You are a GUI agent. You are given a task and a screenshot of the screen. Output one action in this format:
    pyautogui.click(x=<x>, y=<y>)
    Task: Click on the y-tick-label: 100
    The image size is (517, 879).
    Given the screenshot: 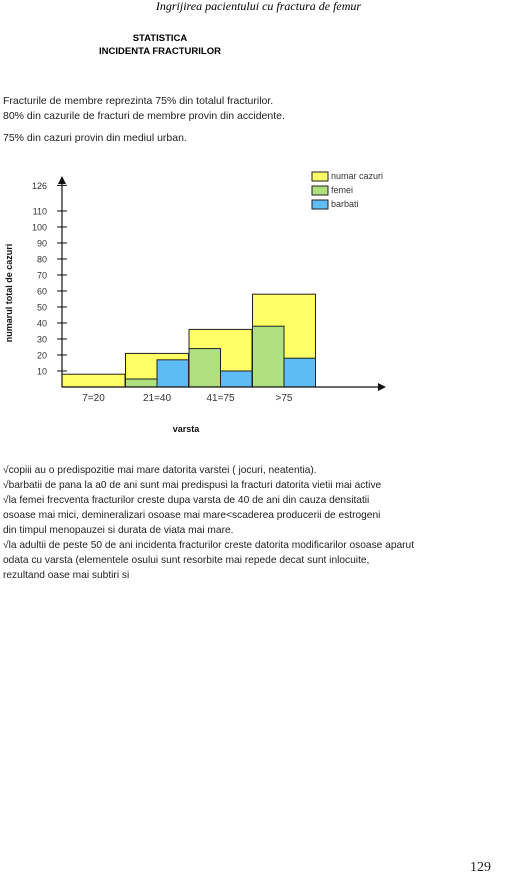 What is the action you would take?
    pyautogui.click(x=39, y=228)
    